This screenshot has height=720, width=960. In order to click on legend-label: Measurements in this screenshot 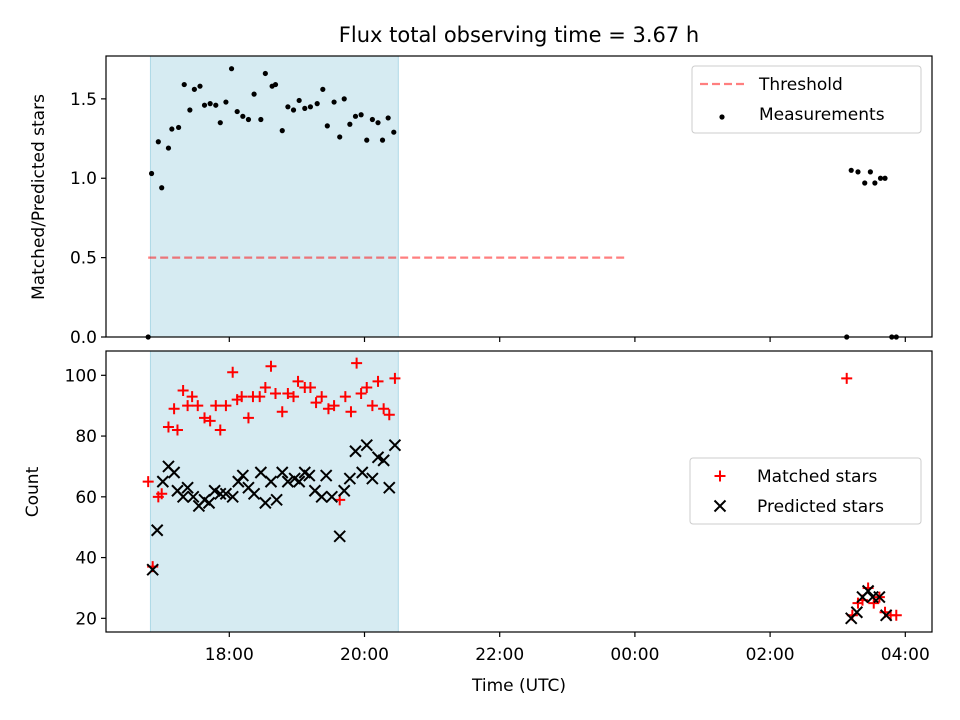, I will do `click(822, 115)`.